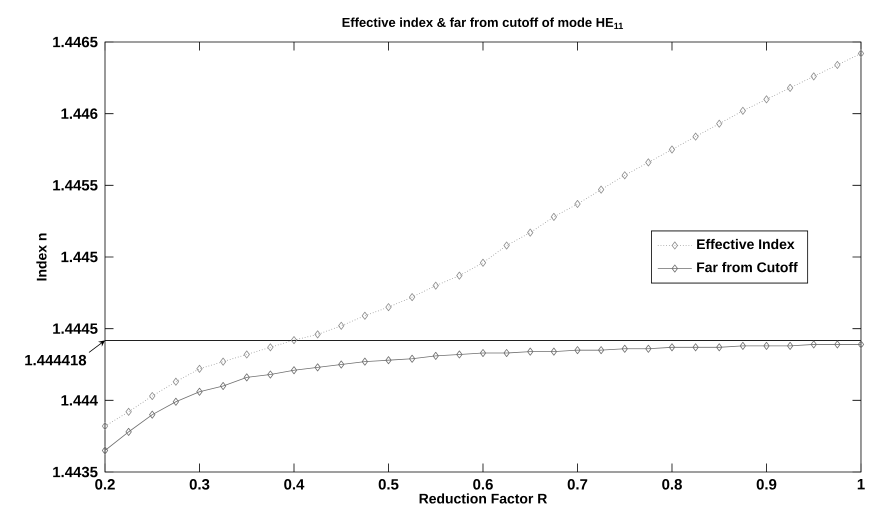 The height and width of the screenshot is (516, 873). I want to click on chart-title: Effective index & far from cutoff of mode HE$_{11}$, so click(483, 23).